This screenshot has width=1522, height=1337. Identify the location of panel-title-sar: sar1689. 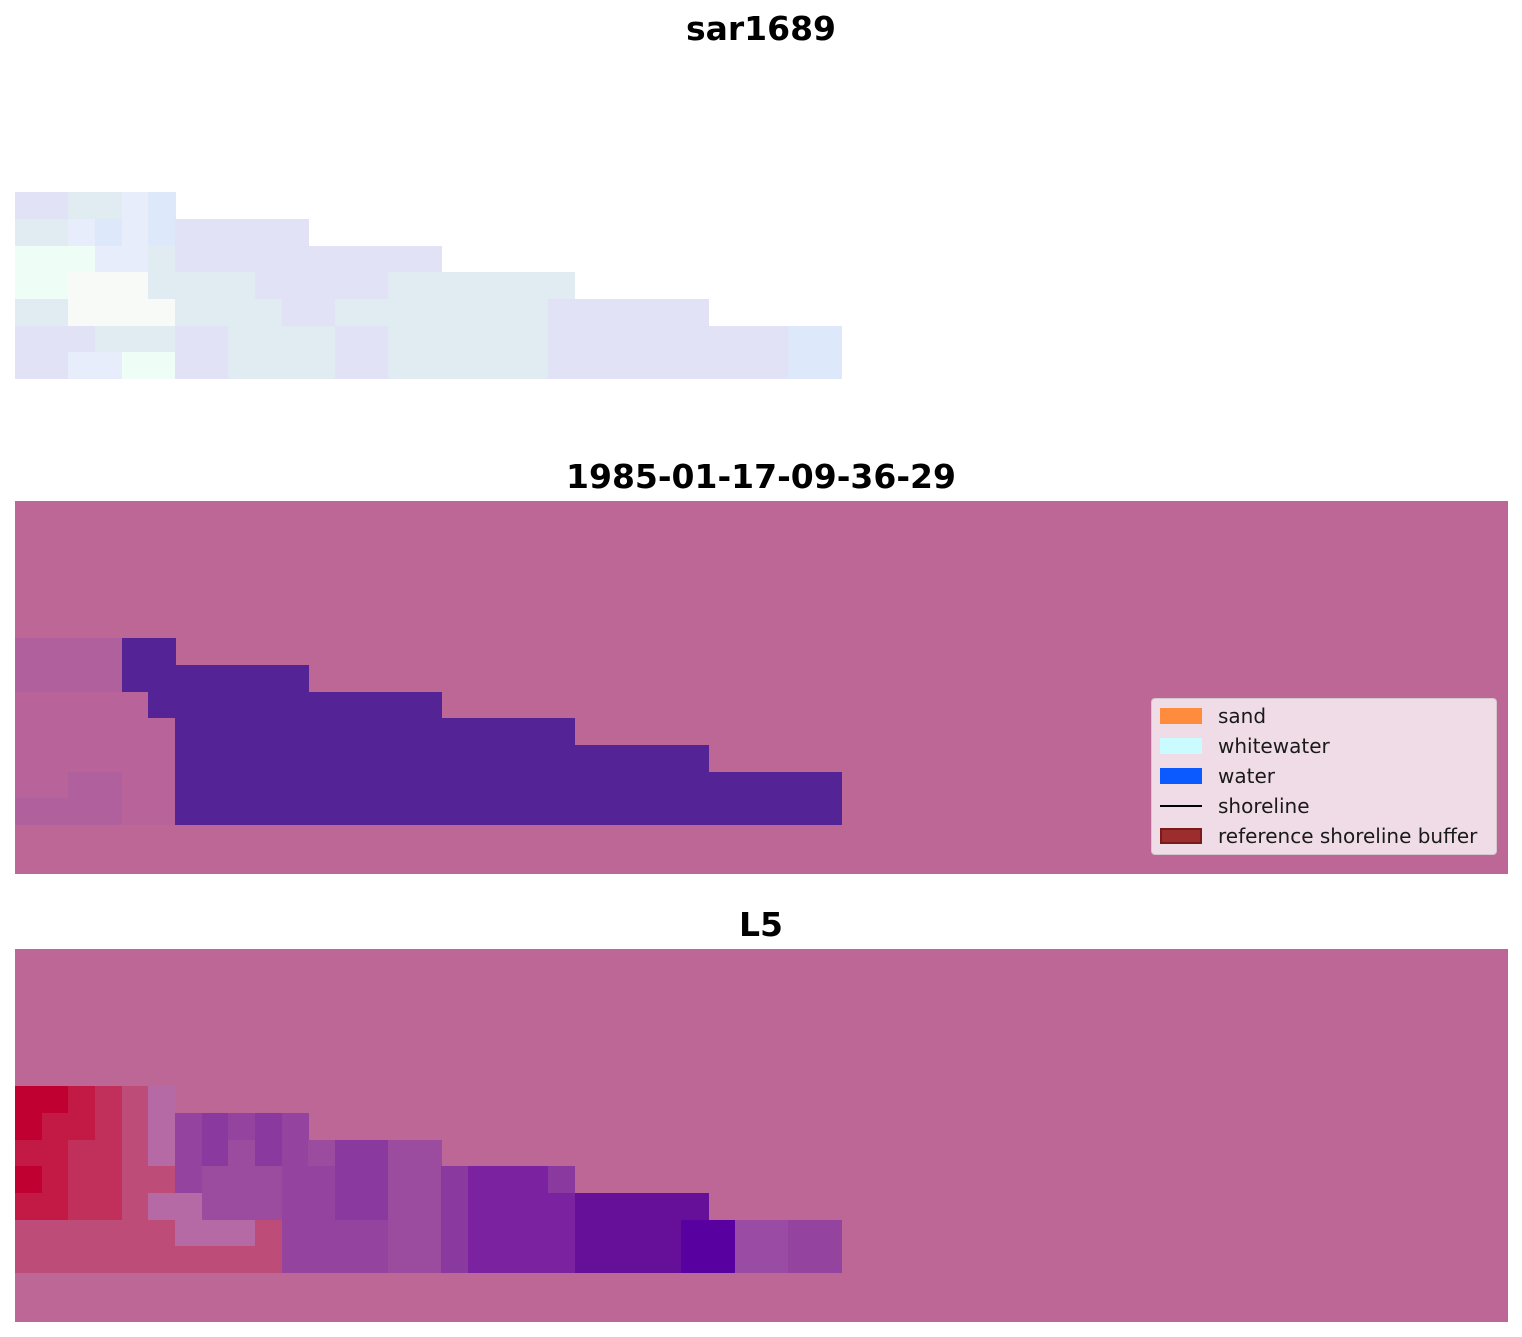
(761, 28).